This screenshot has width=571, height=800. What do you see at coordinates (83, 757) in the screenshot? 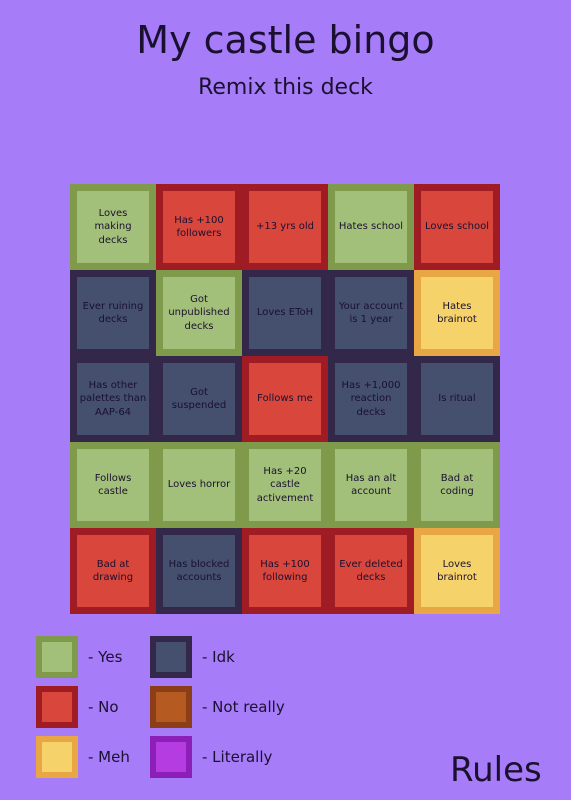
I see `legend-item: - Meh` at bounding box center [83, 757].